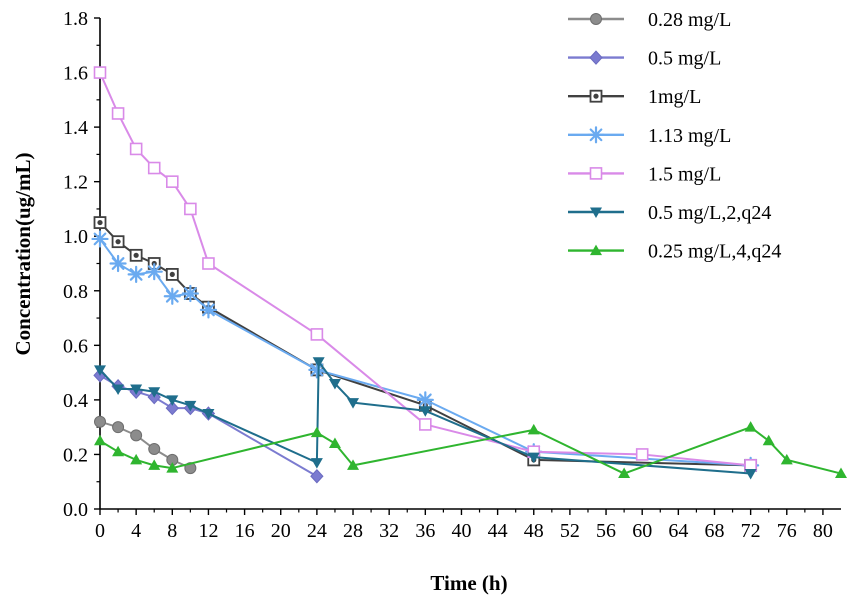 The height and width of the screenshot is (605, 851). I want to click on x-tick-label: 44, so click(498, 531).